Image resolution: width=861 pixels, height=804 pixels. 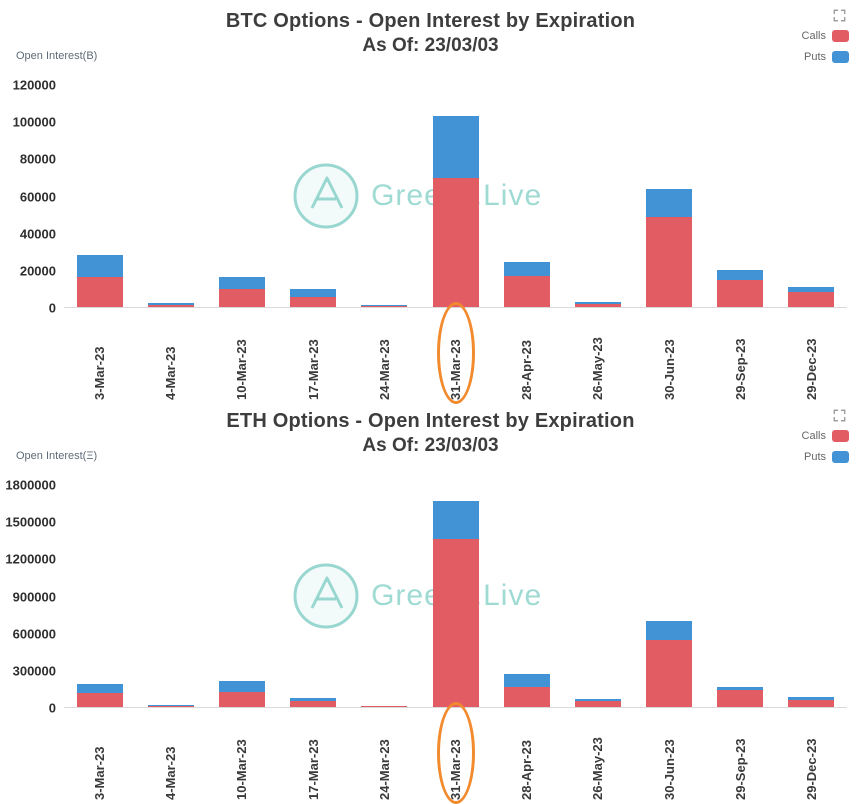 I want to click on x-label-30-Jun-23: 30-Jun-23, so click(x=669, y=357).